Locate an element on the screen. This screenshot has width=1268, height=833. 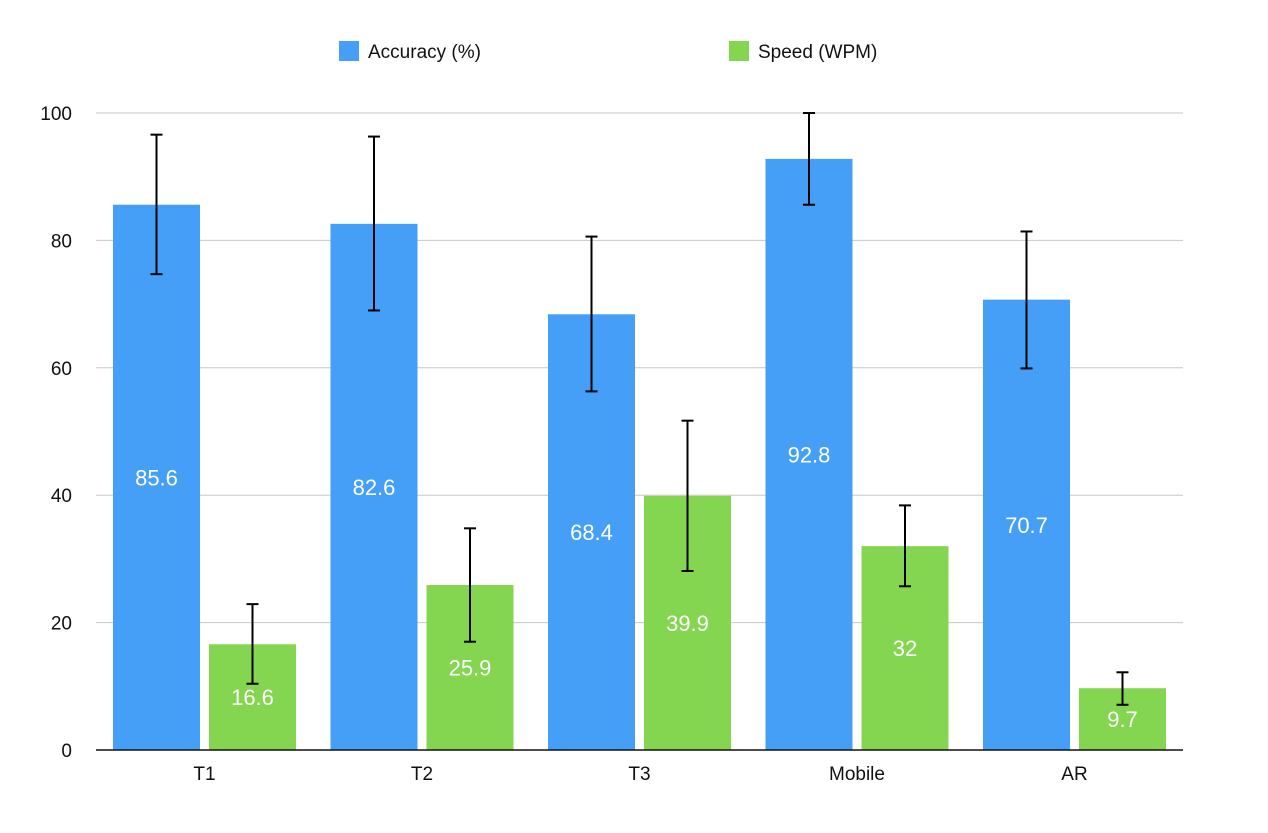
bar-accuracy-t2 is located at coordinates (374, 486).